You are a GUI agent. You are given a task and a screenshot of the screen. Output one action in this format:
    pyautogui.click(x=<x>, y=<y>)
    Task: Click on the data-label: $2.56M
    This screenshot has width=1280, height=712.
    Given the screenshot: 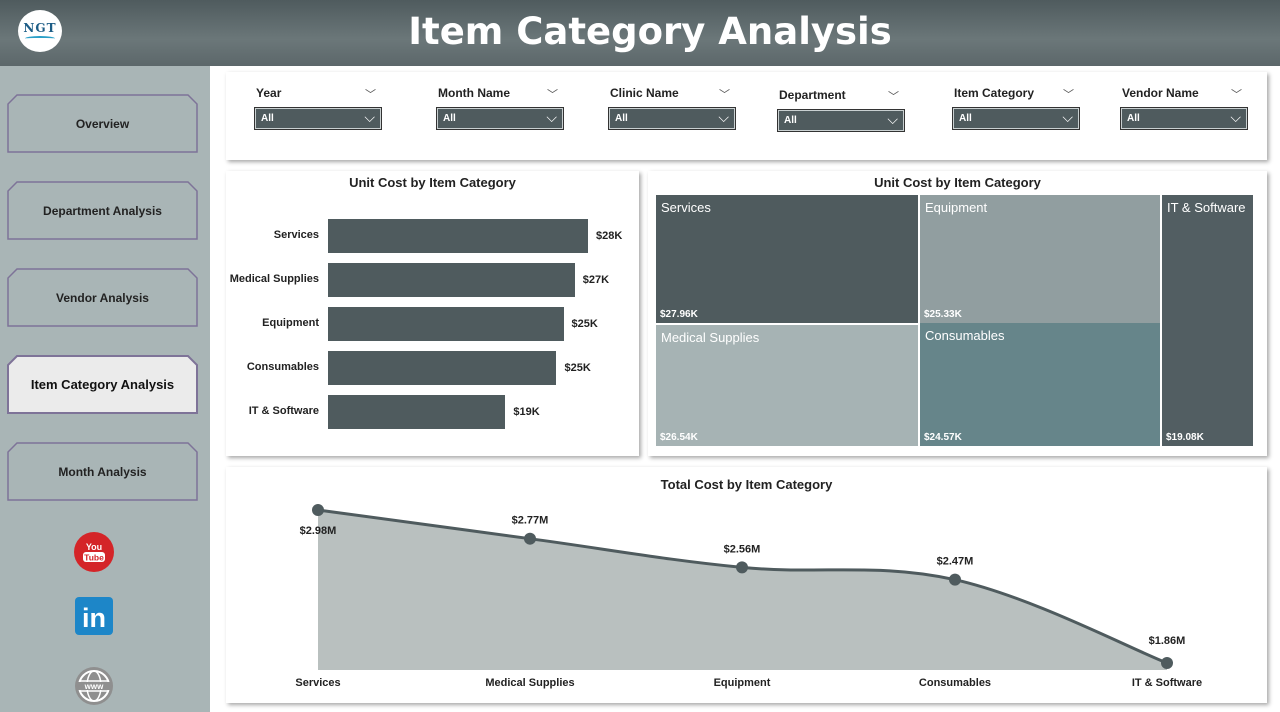 What is the action you would take?
    pyautogui.click(x=742, y=549)
    